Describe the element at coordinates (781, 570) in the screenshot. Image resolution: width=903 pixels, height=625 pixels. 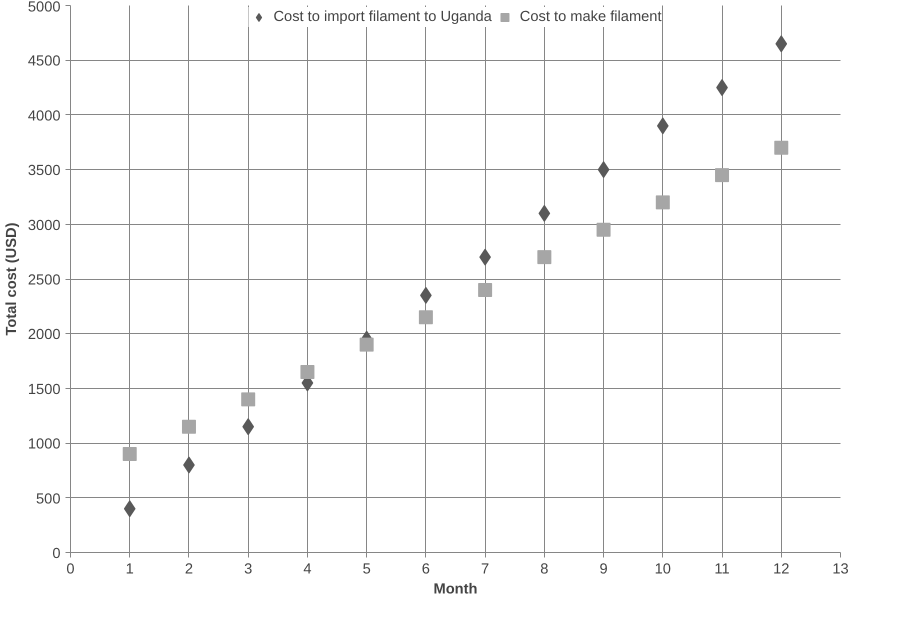
I see `x-tick-label: 12` at that location.